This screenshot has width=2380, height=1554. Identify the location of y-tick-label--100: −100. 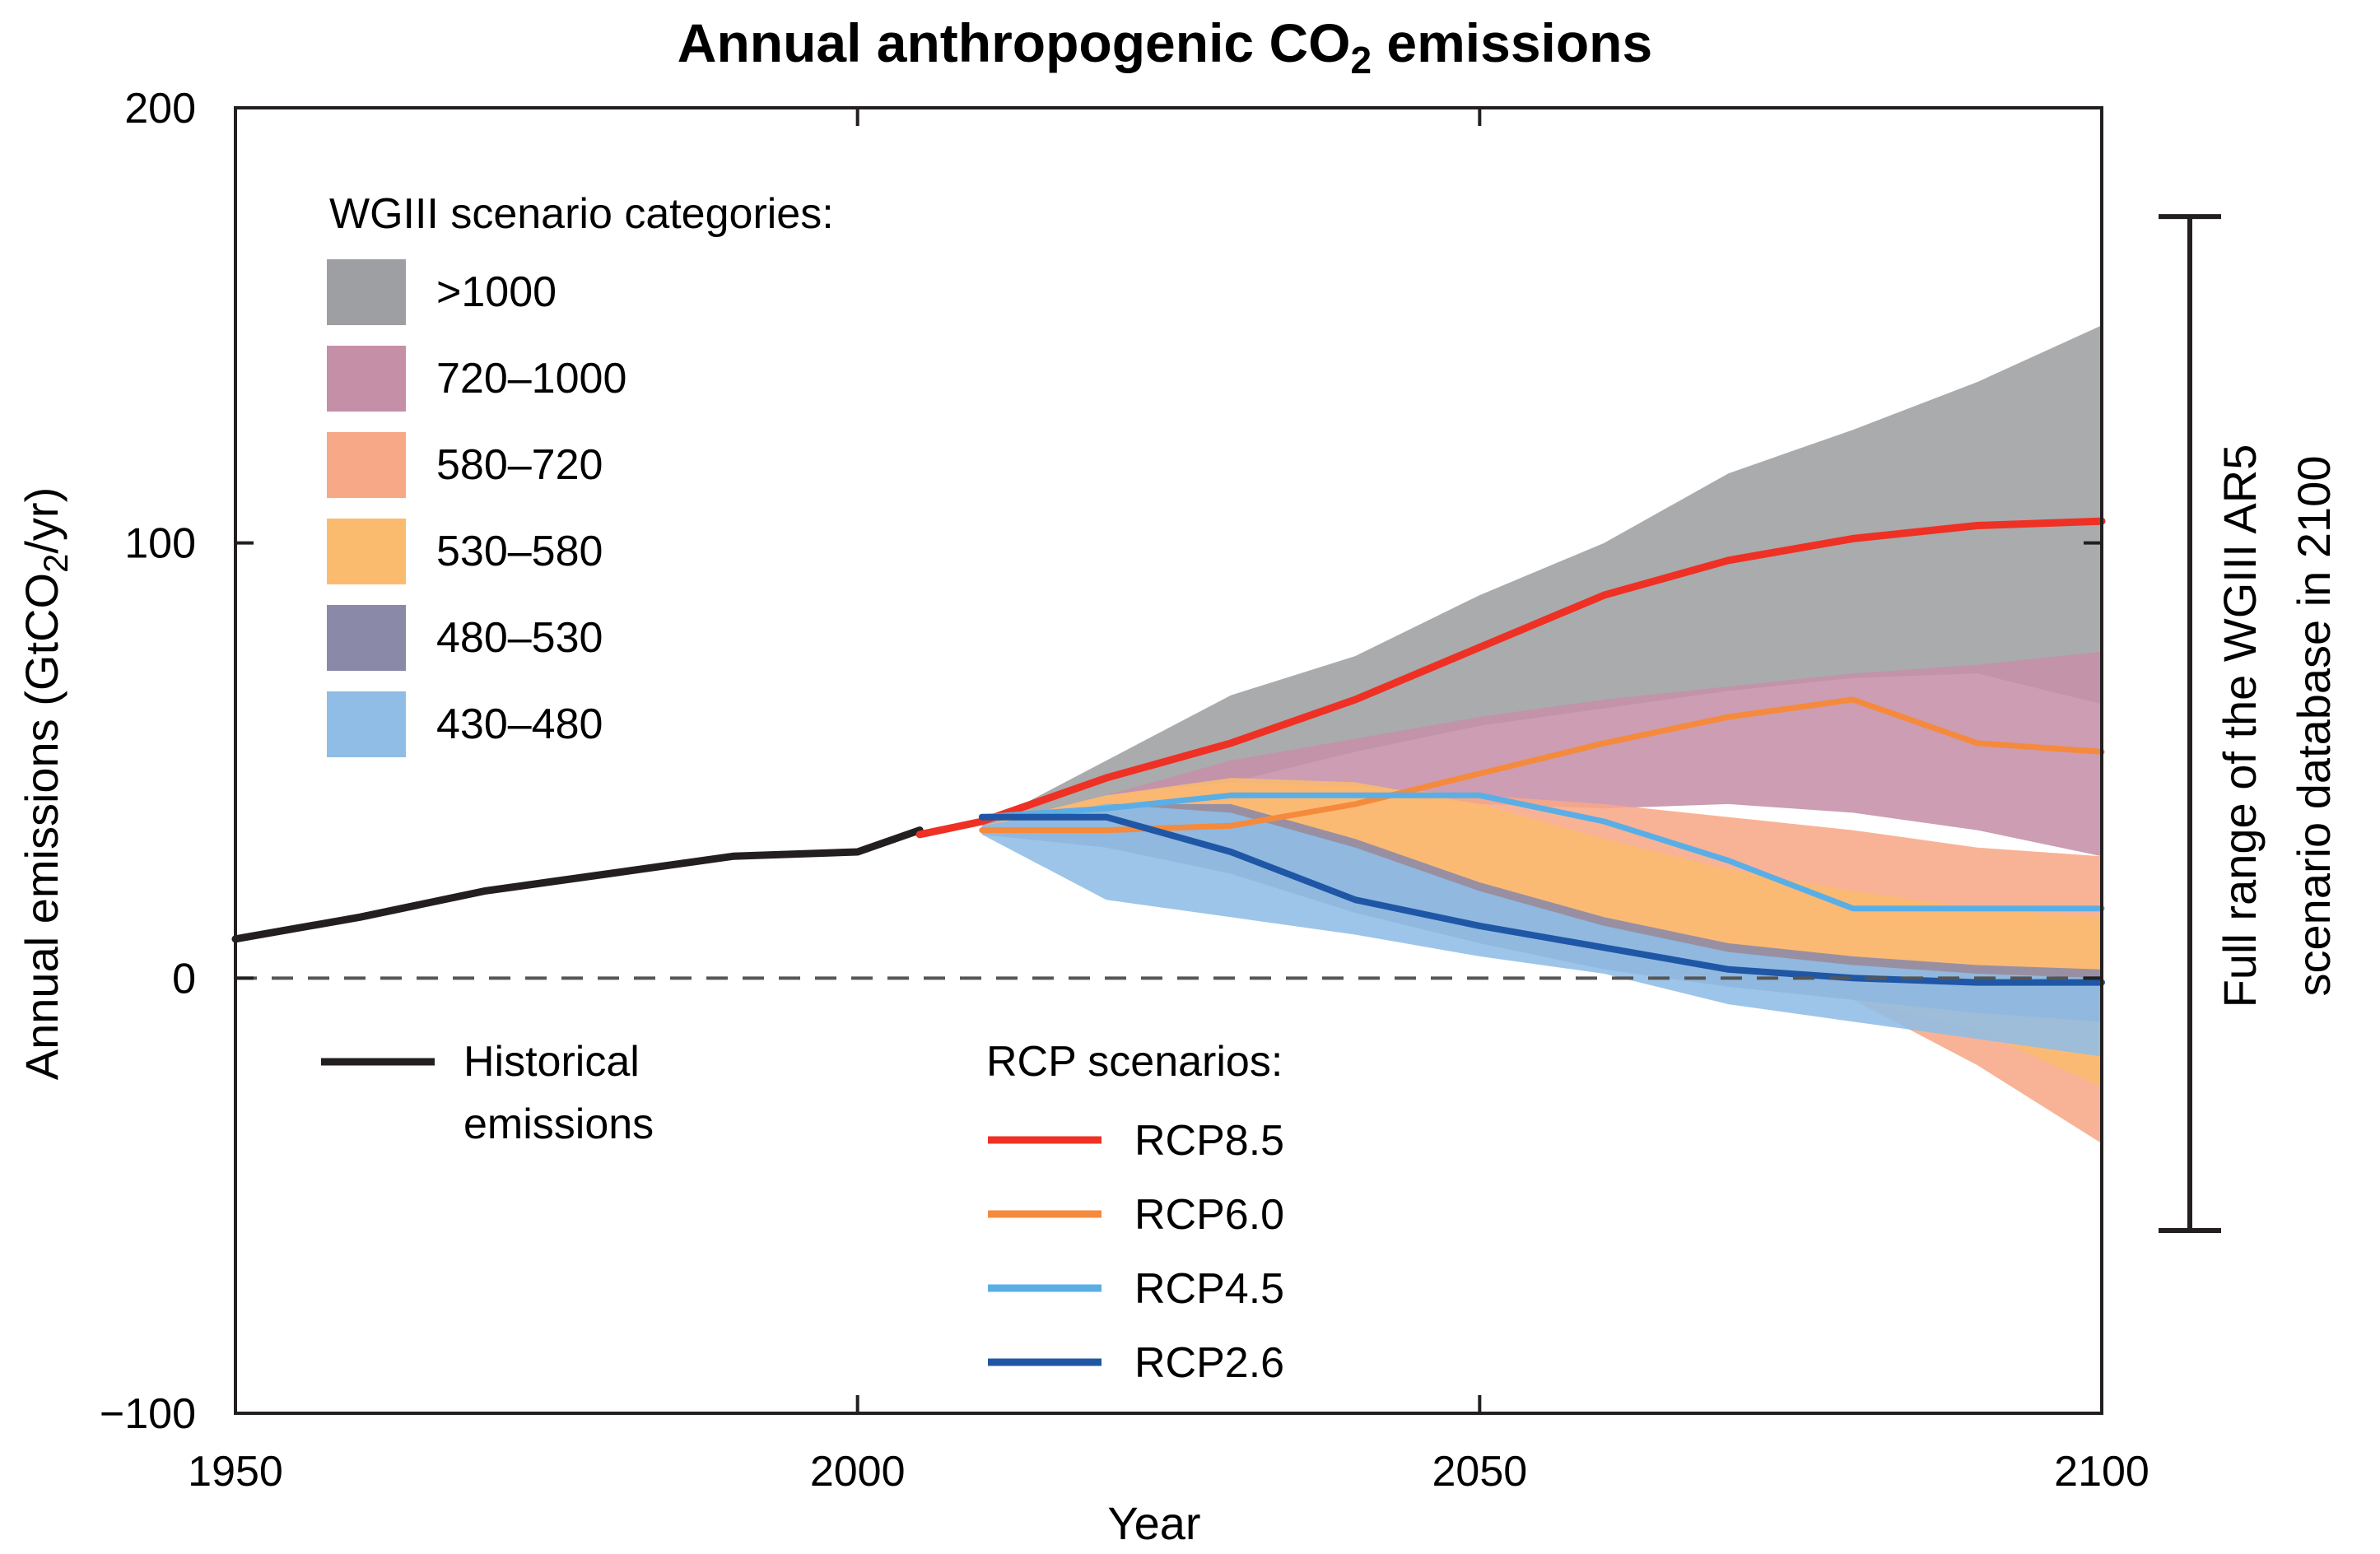
(148, 1414).